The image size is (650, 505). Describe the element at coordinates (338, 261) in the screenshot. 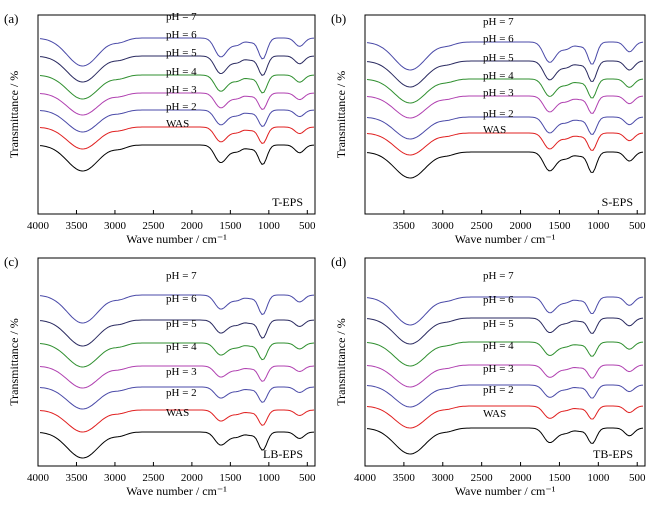

I see `panel-label: (d)` at that location.